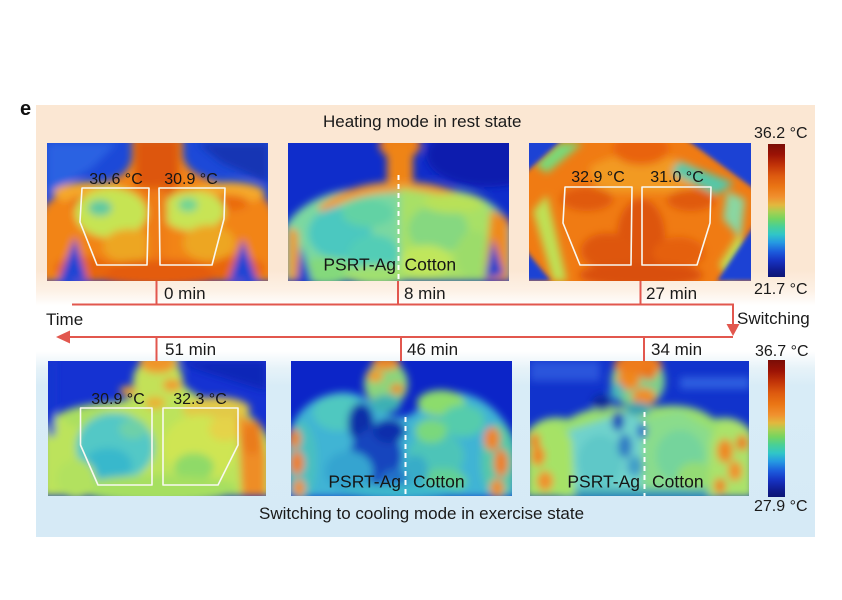  Describe the element at coordinates (116, 179) in the screenshot. I see `svg-text: 30.6 °C` at that location.